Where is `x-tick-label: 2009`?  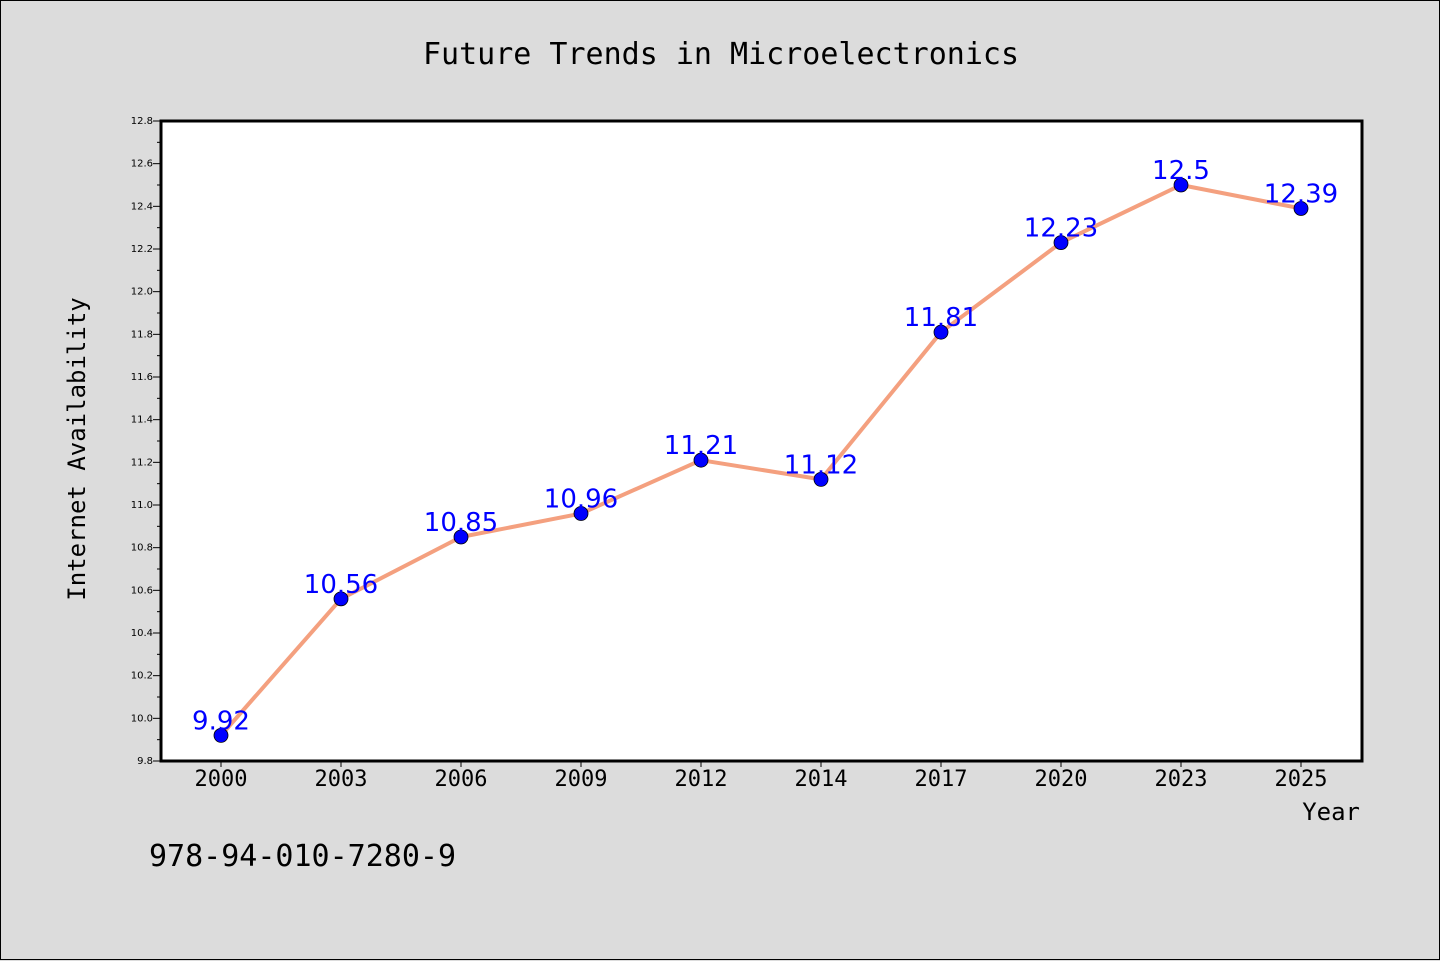 x-tick-label: 2009 is located at coordinates (581, 779).